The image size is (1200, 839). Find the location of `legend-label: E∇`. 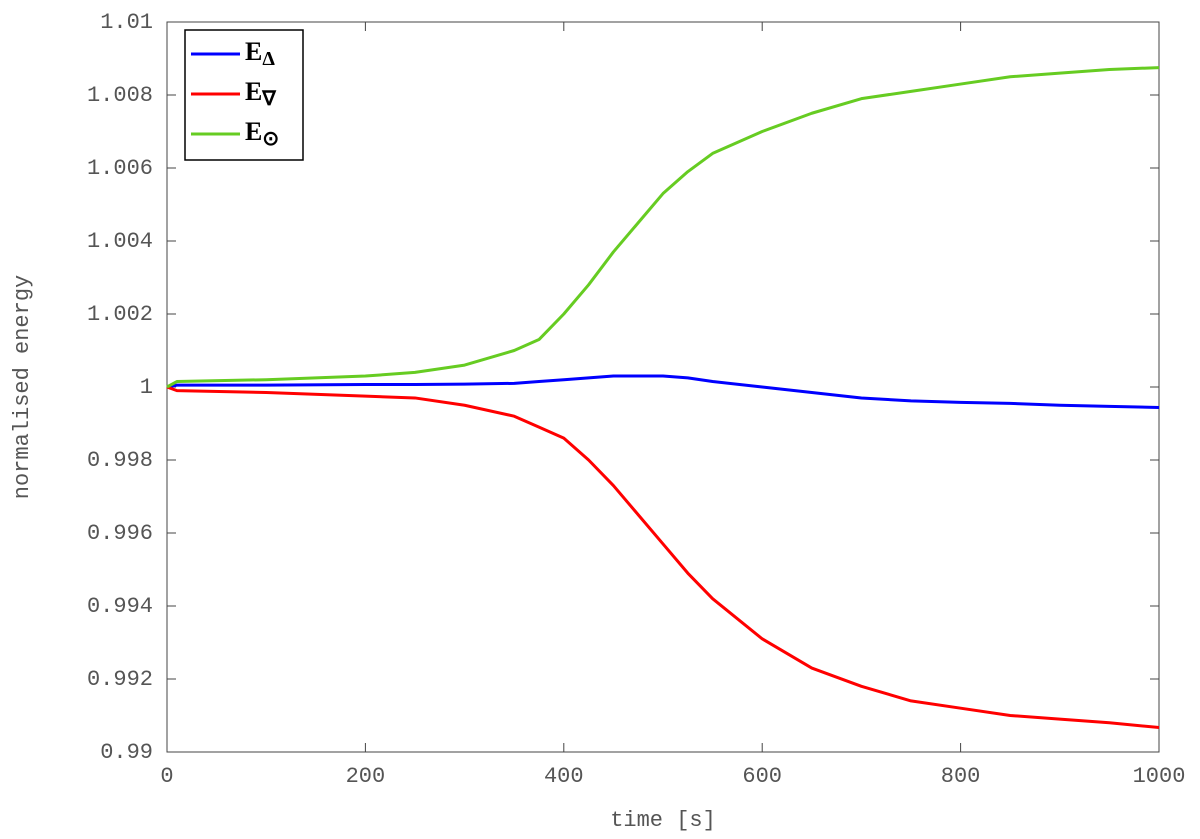

legend-label: E∇ is located at coordinates (260, 93).